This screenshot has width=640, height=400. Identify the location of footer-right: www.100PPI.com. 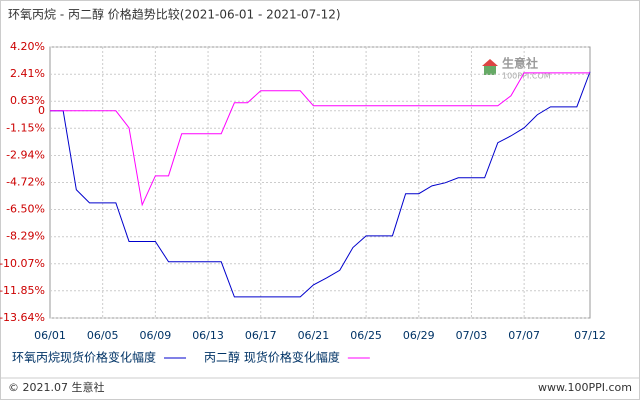
(585, 387).